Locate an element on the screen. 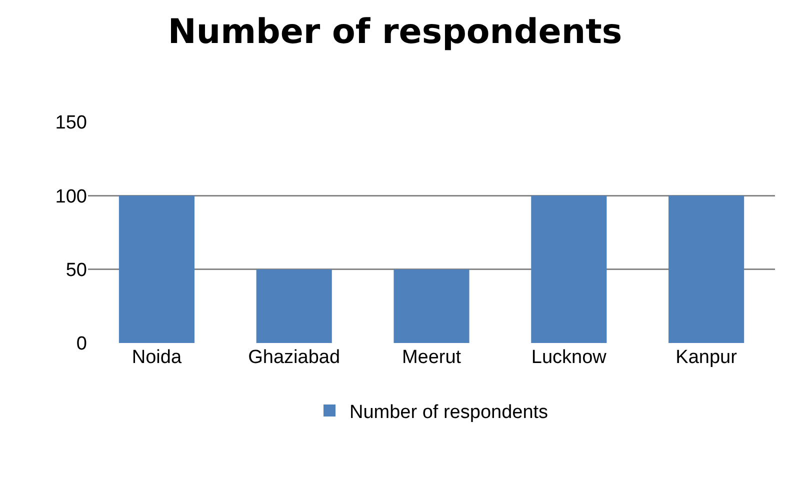  chart-title: Number of respondents is located at coordinates (395, 32).